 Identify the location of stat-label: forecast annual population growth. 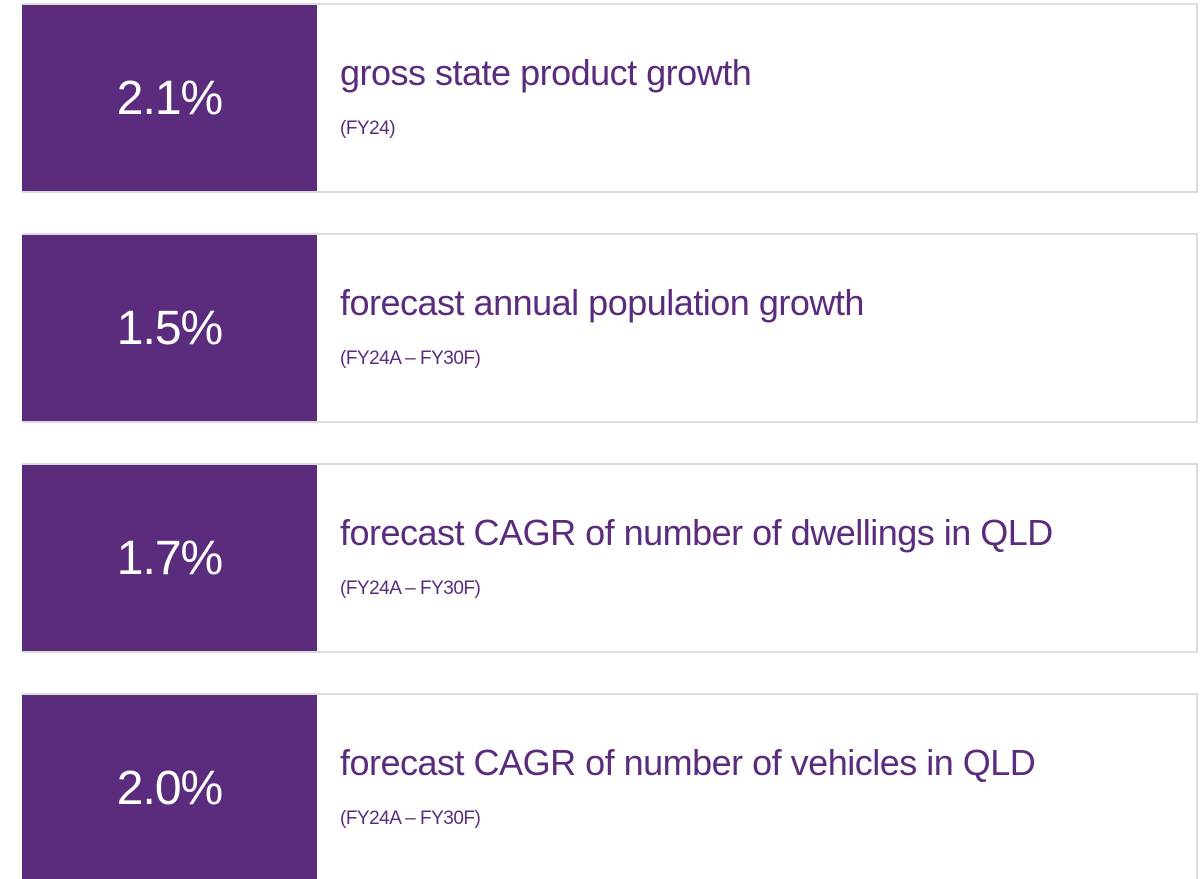
(602, 302).